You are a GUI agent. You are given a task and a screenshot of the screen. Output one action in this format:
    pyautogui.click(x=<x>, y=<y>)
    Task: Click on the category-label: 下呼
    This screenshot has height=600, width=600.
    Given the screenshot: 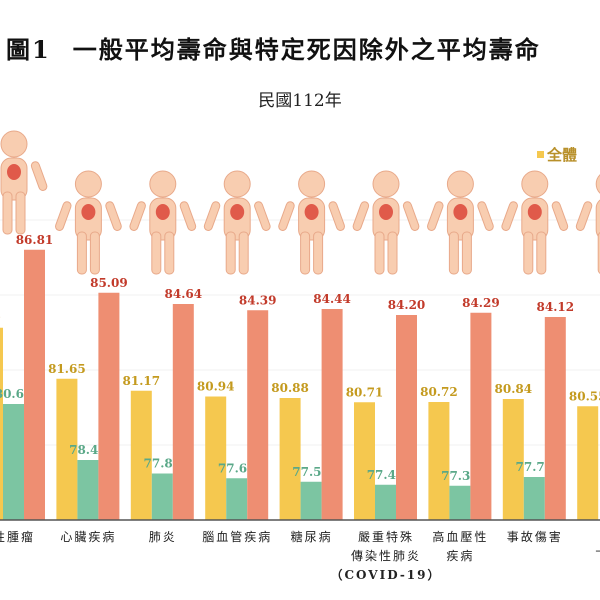 What is the action you would take?
    pyautogui.click(x=597, y=556)
    